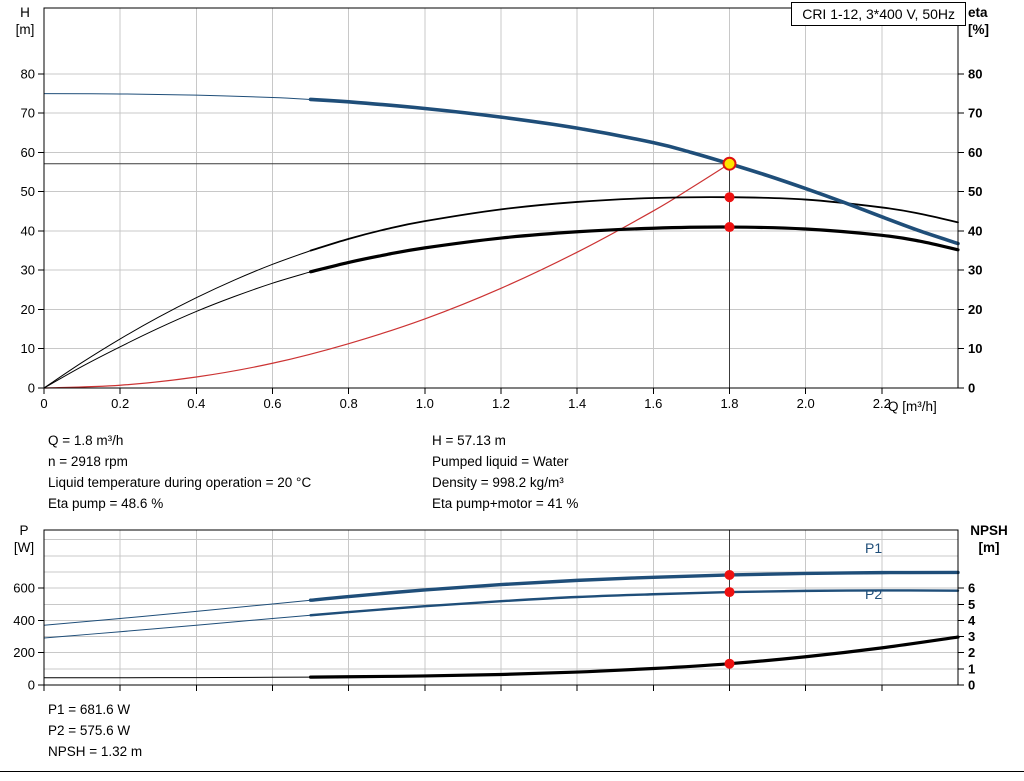  I want to click on p1-curve-thin, so click(177, 612).